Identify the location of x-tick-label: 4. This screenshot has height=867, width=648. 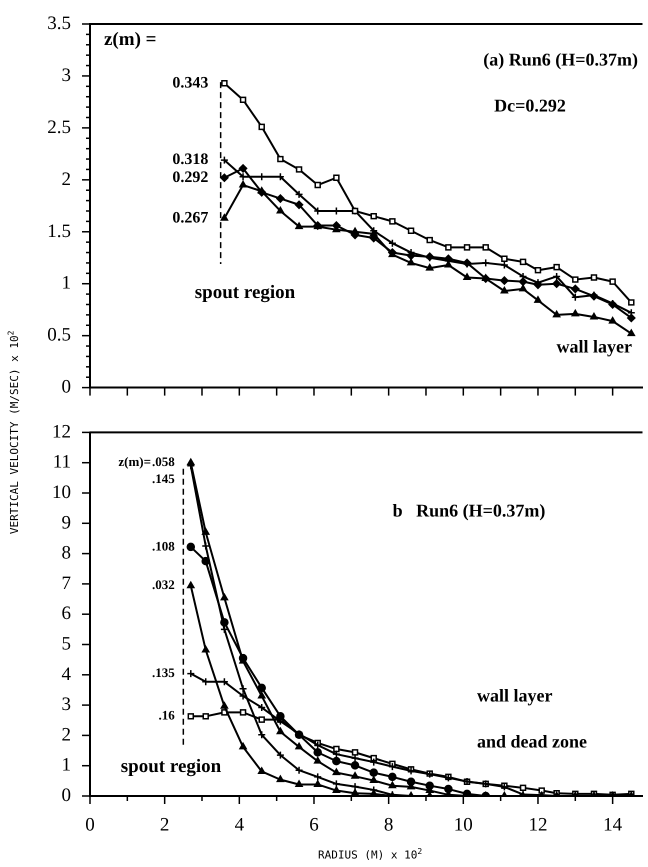
(239, 825).